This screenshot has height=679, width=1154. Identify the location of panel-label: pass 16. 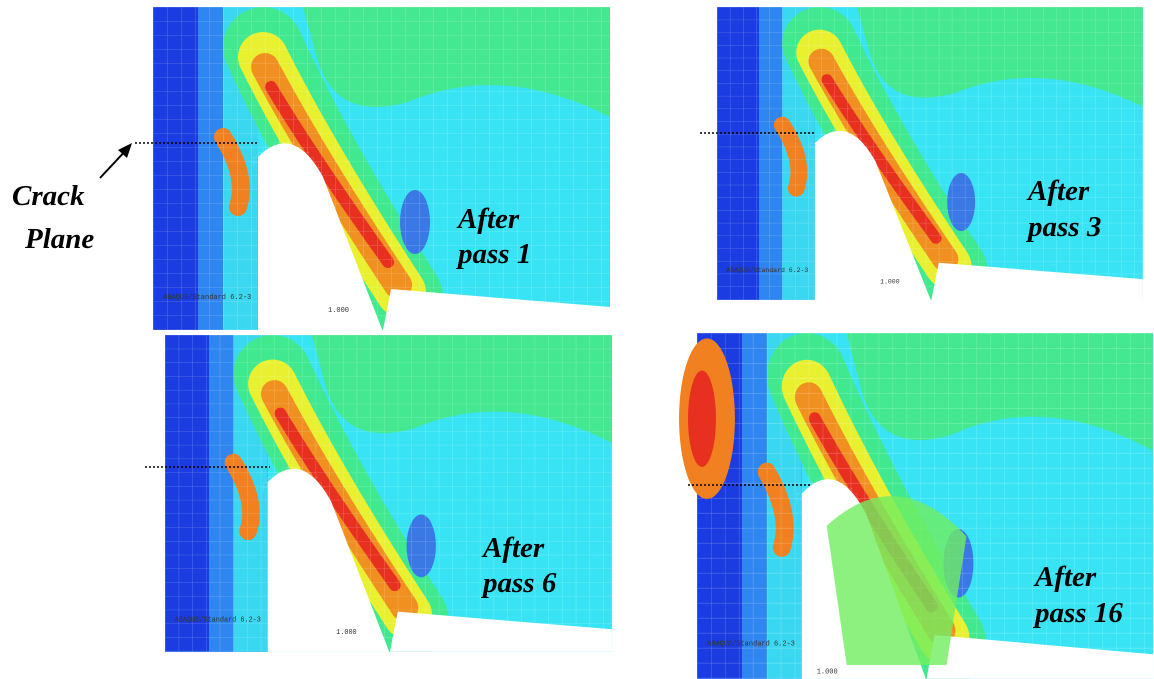
(1077, 613).